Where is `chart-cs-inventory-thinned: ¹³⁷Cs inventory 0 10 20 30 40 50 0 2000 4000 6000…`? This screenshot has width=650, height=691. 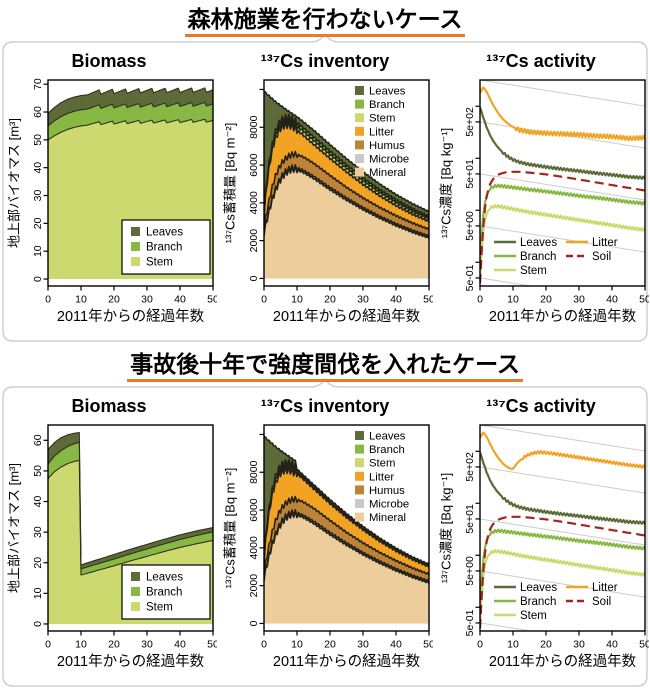 chart-cs-inventory-thinned: ¹³⁷Cs inventory 0 10 20 30 40 50 0 2000 4000 6000… is located at coordinates (325, 536).